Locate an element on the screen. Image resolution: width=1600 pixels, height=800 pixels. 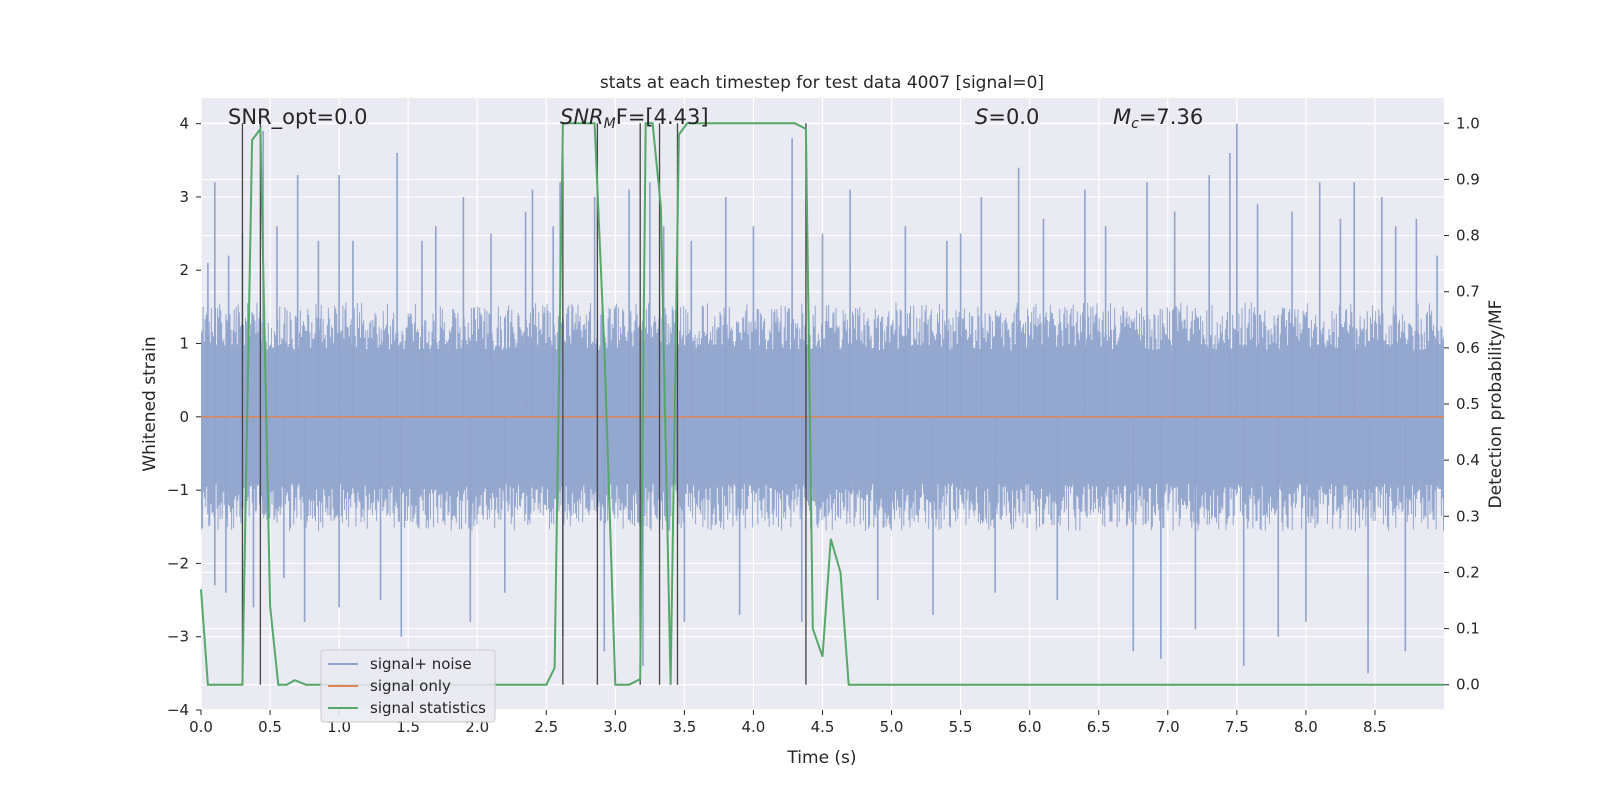
annotation-mc: Mc=7.36 is located at coordinates (1158, 118).